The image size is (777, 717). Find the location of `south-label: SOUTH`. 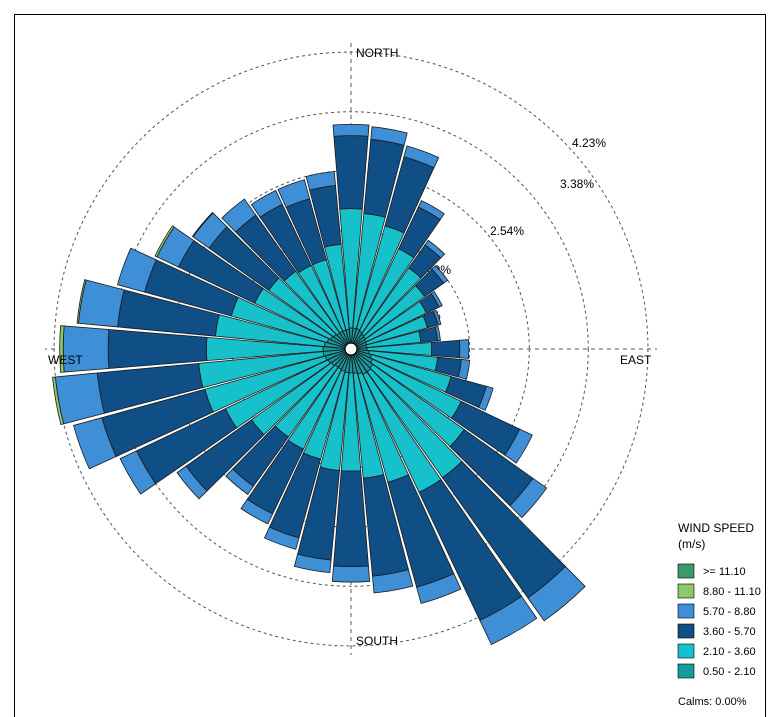

south-label: SOUTH is located at coordinates (377, 641).